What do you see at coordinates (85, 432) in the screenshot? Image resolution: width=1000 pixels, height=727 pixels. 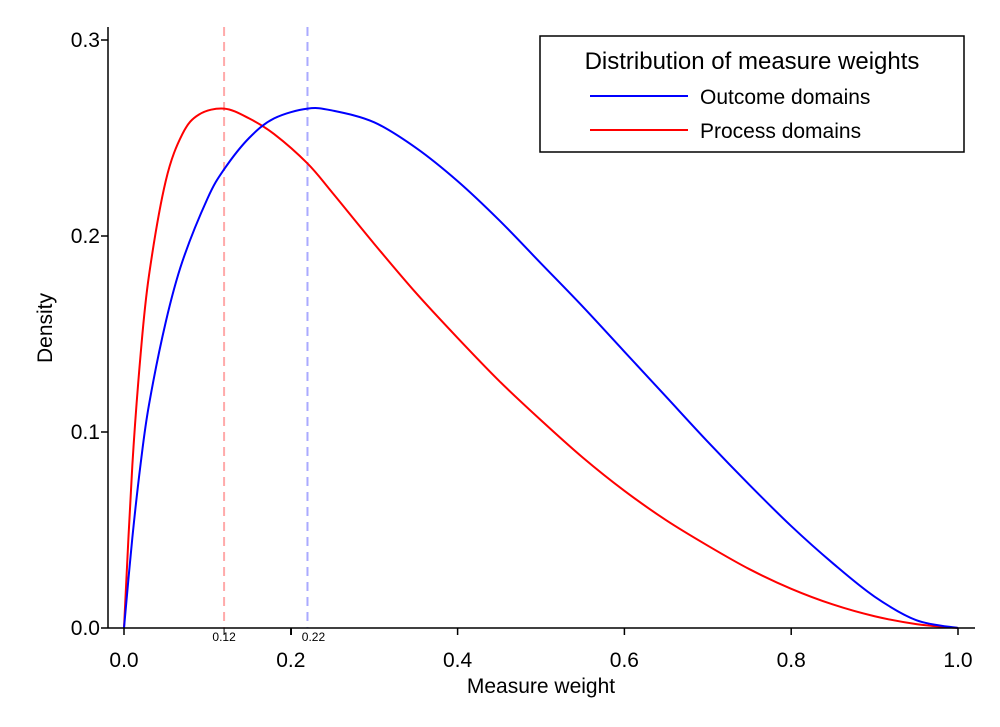 I see `y-tick-label-1: 0.1` at bounding box center [85, 432].